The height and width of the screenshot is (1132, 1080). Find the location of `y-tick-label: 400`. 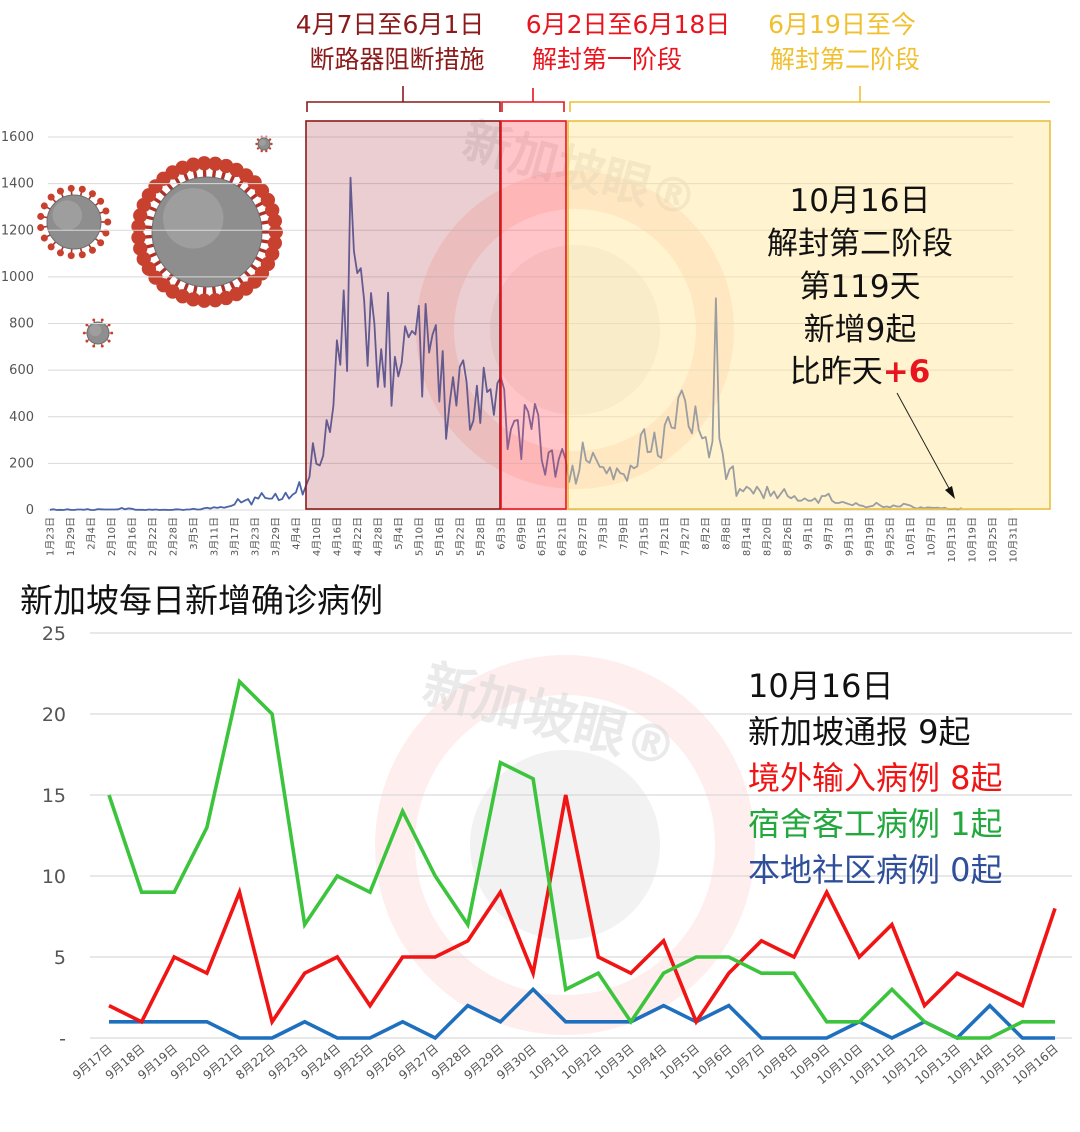

y-tick-label: 400 is located at coordinates (21, 417).